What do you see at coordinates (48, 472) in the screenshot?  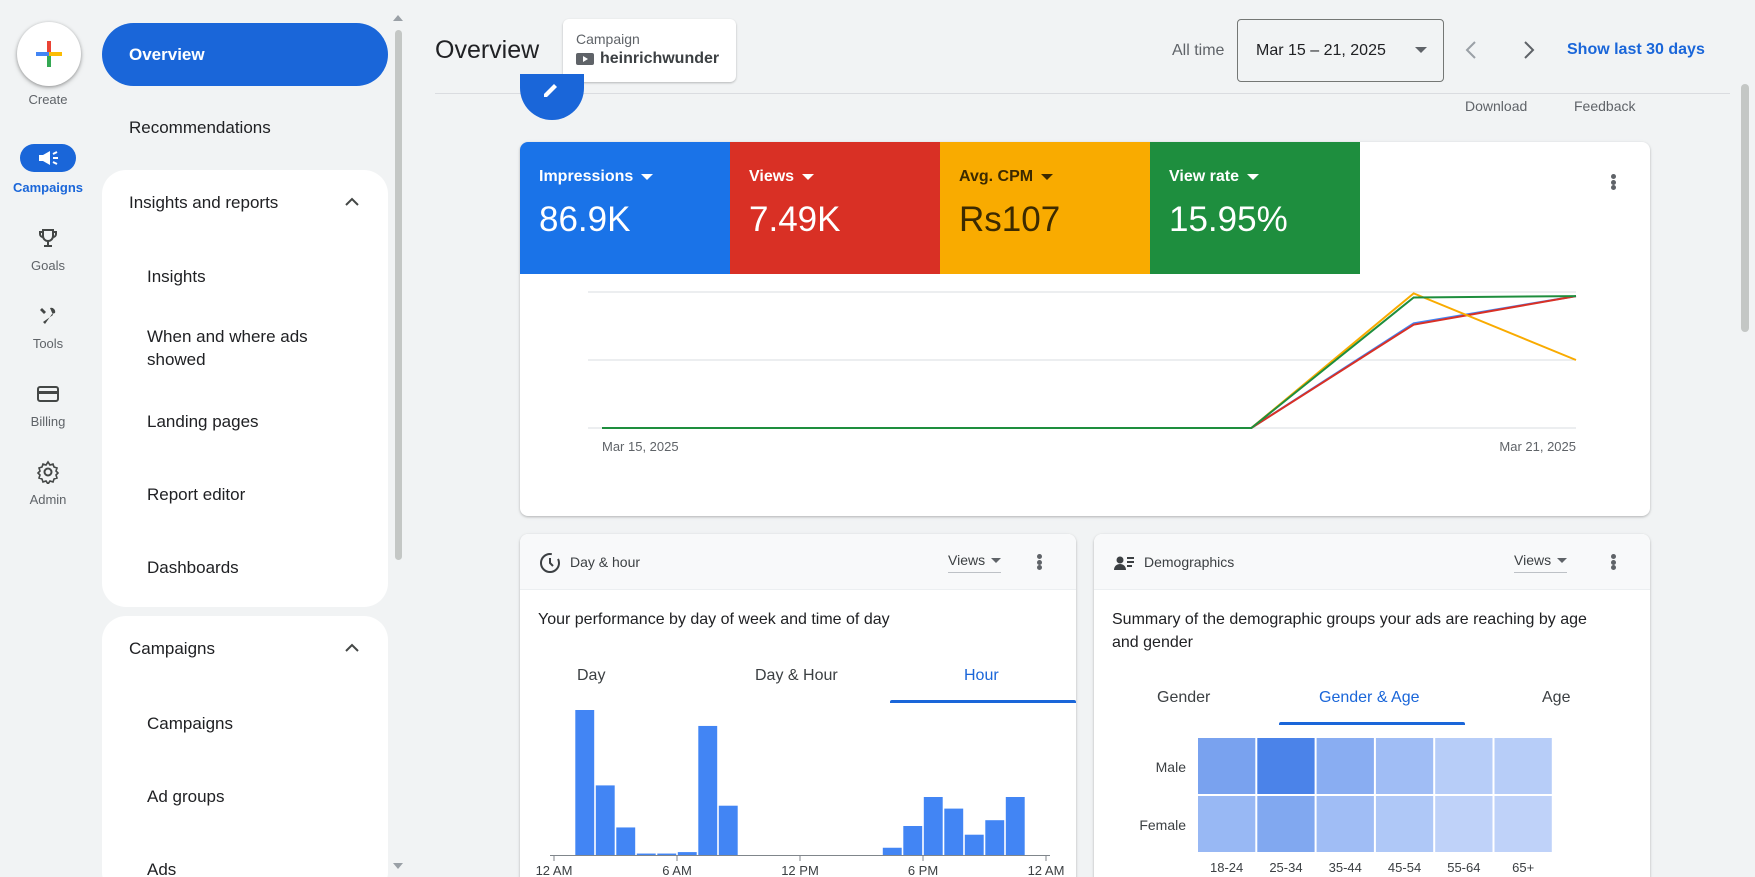 I see `gear-icon` at bounding box center [48, 472].